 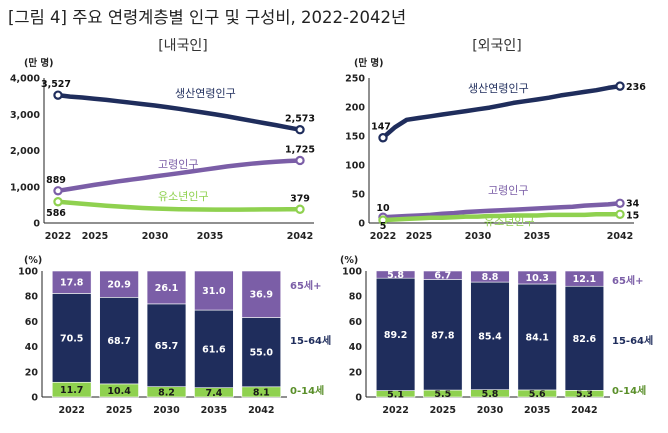 I want to click on data-label: 586, so click(x=56, y=213).